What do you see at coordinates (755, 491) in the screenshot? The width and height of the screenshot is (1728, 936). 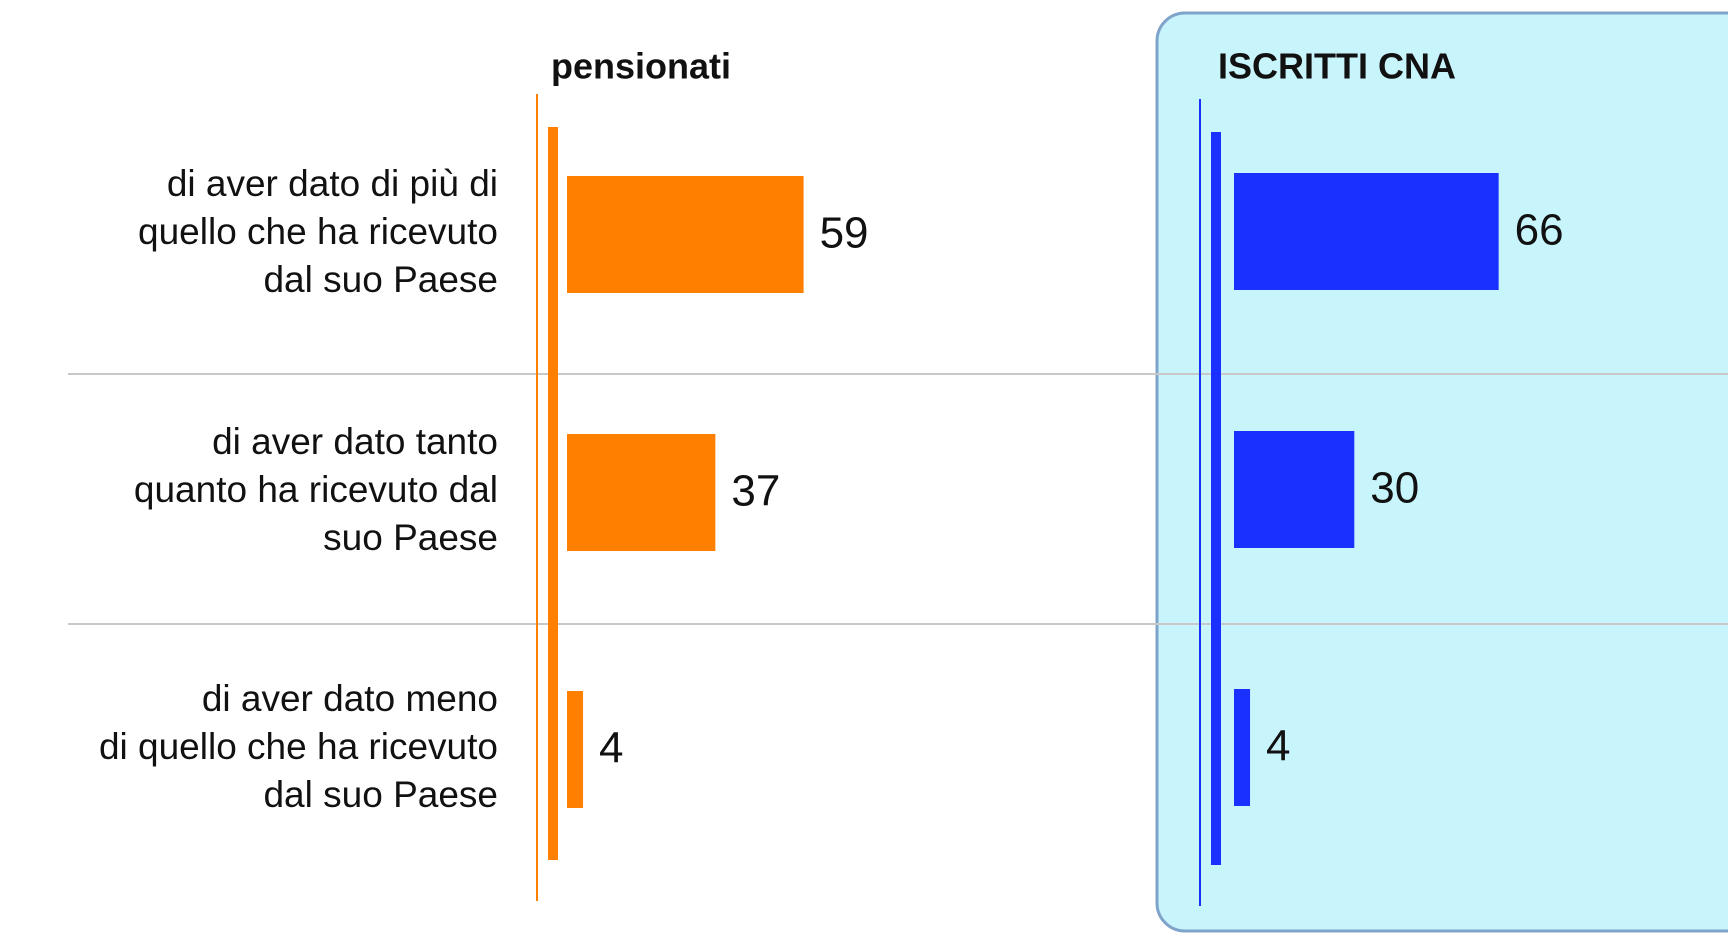 I see `value-label: 37` at bounding box center [755, 491].